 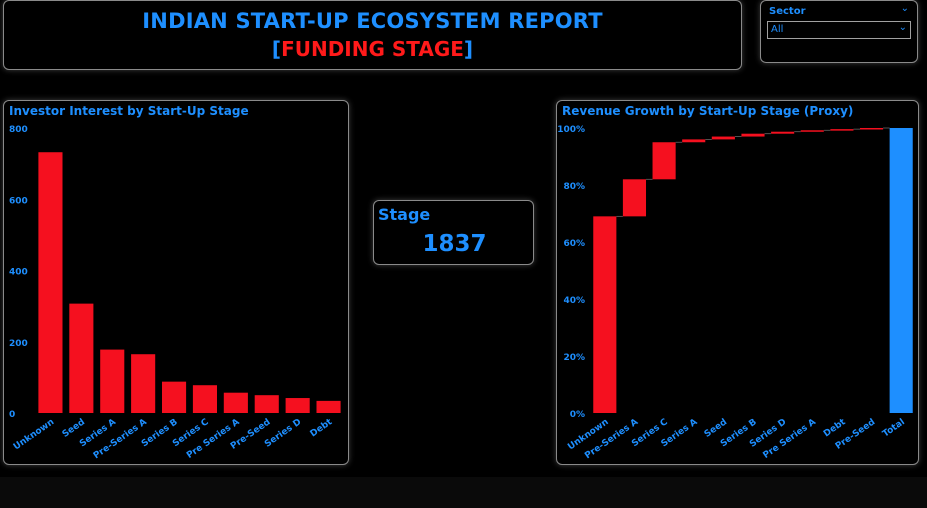 I want to click on report-subtitle: [FUNDING STAGE], so click(x=372, y=49).